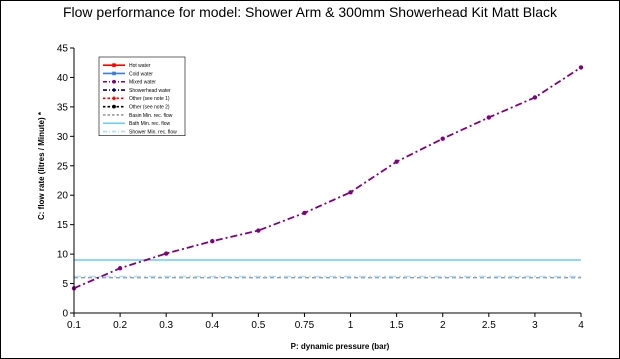 The width and height of the screenshot is (620, 359). What do you see at coordinates (149, 107) in the screenshot?
I see `legend-label-other-see-note-2: Other (see note 2)` at bounding box center [149, 107].